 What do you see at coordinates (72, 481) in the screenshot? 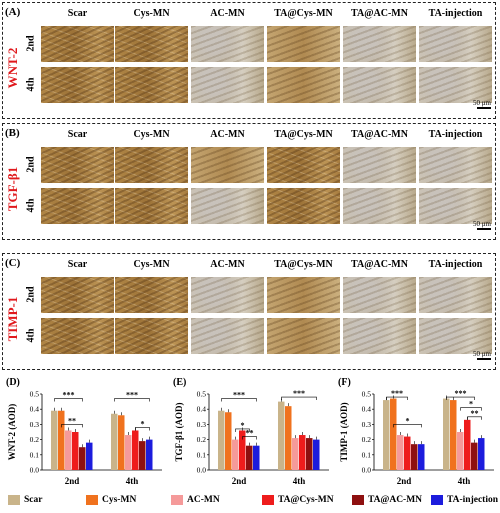
I see `x-category-label: 2nd` at bounding box center [72, 481].